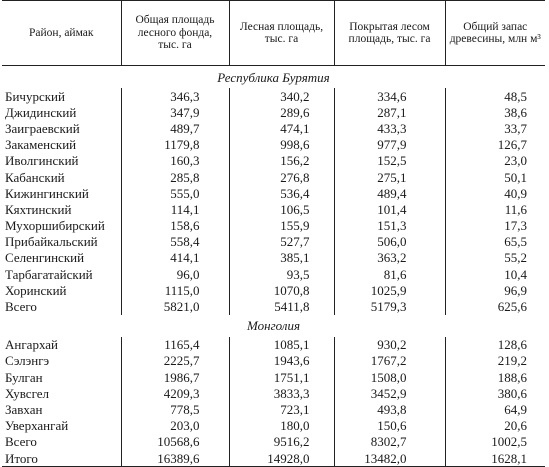  What do you see at coordinates (389, 360) in the screenshot?
I see `value-cell: 1767,2` at bounding box center [389, 360].